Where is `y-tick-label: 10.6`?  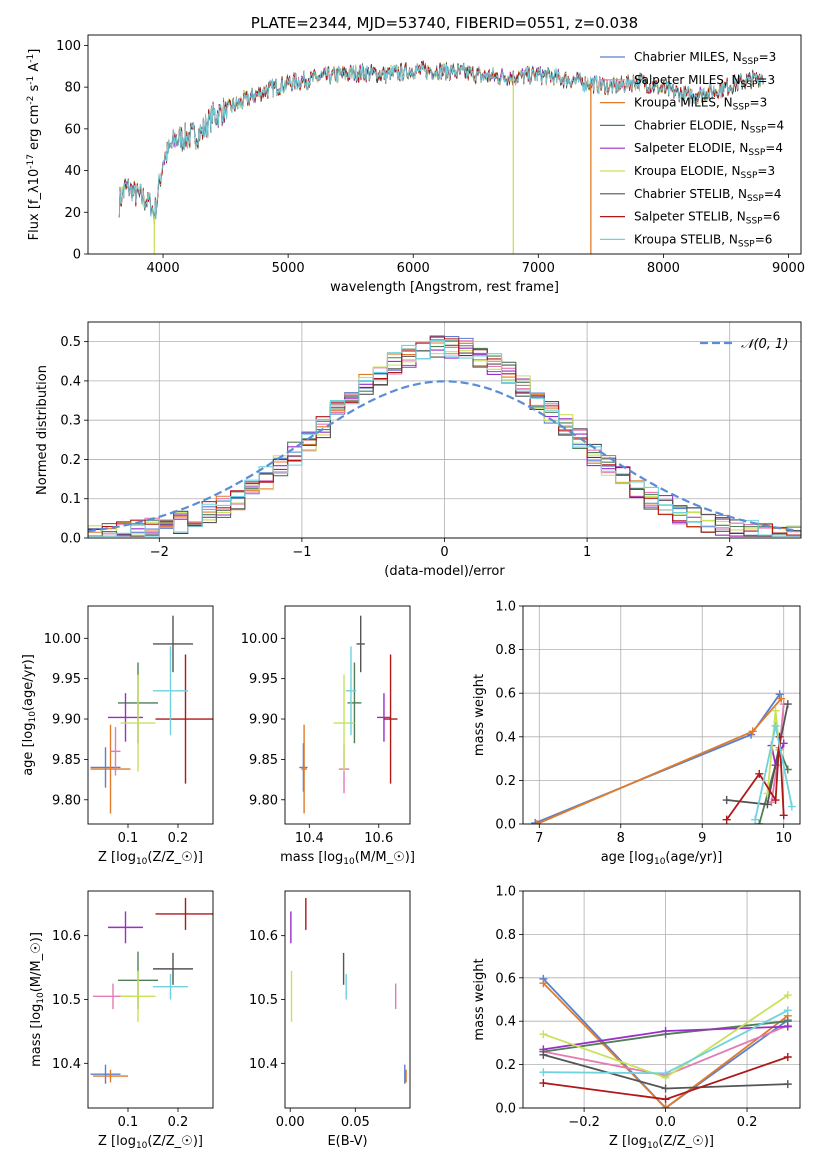 y-tick-label: 10.6 is located at coordinates (66, 936).